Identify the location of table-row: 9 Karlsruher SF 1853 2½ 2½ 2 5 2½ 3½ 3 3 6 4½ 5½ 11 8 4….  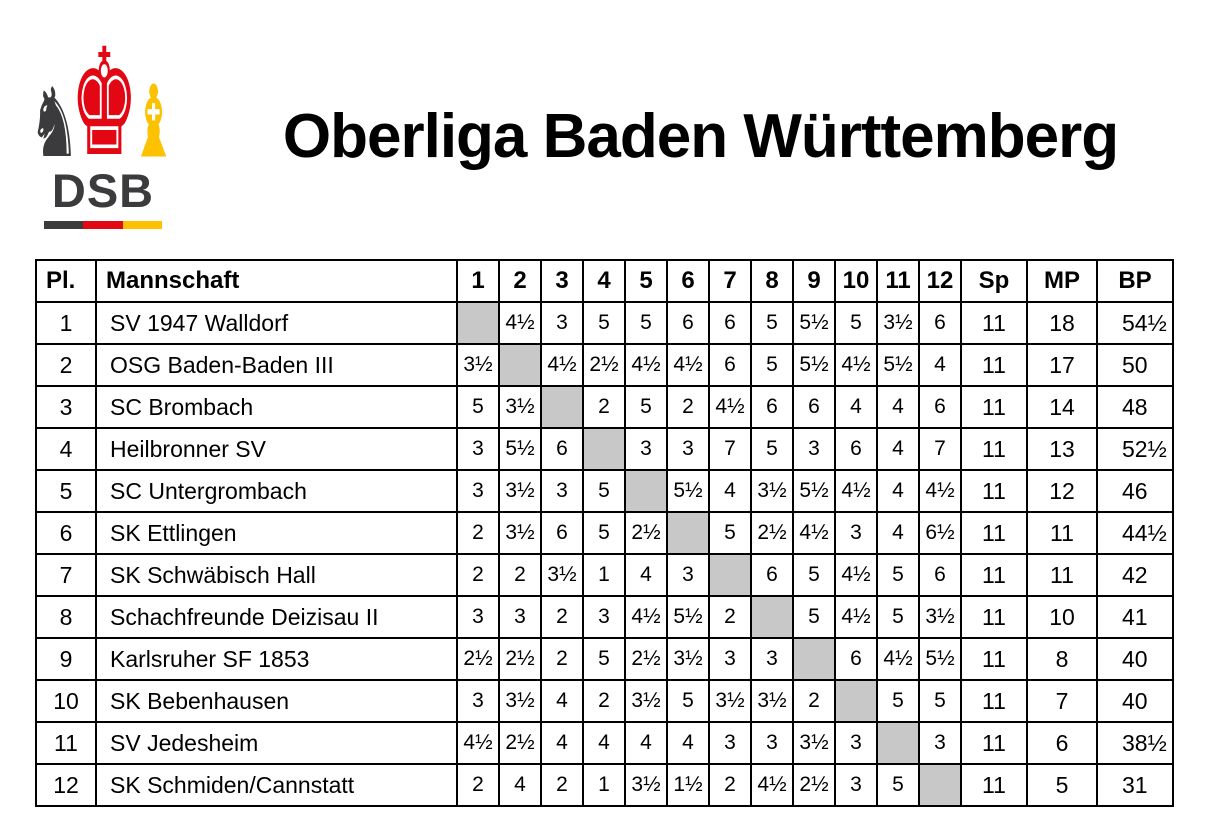
(604, 659).